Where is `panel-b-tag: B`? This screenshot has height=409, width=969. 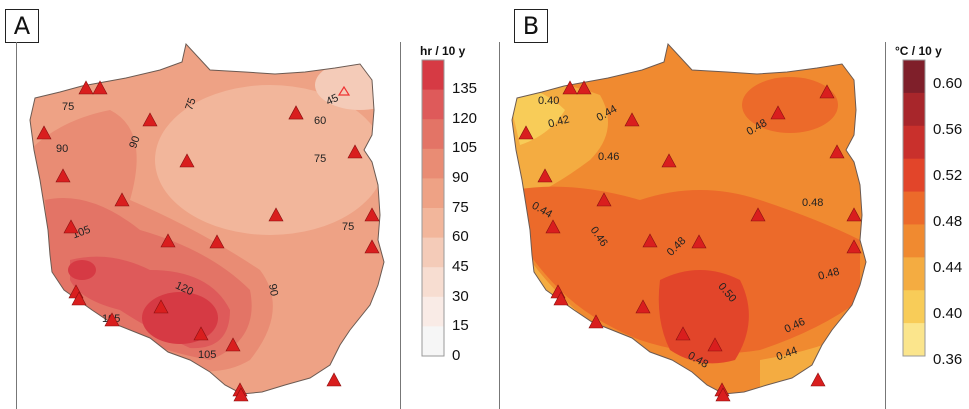
panel-b-tag: B is located at coordinates (531, 26).